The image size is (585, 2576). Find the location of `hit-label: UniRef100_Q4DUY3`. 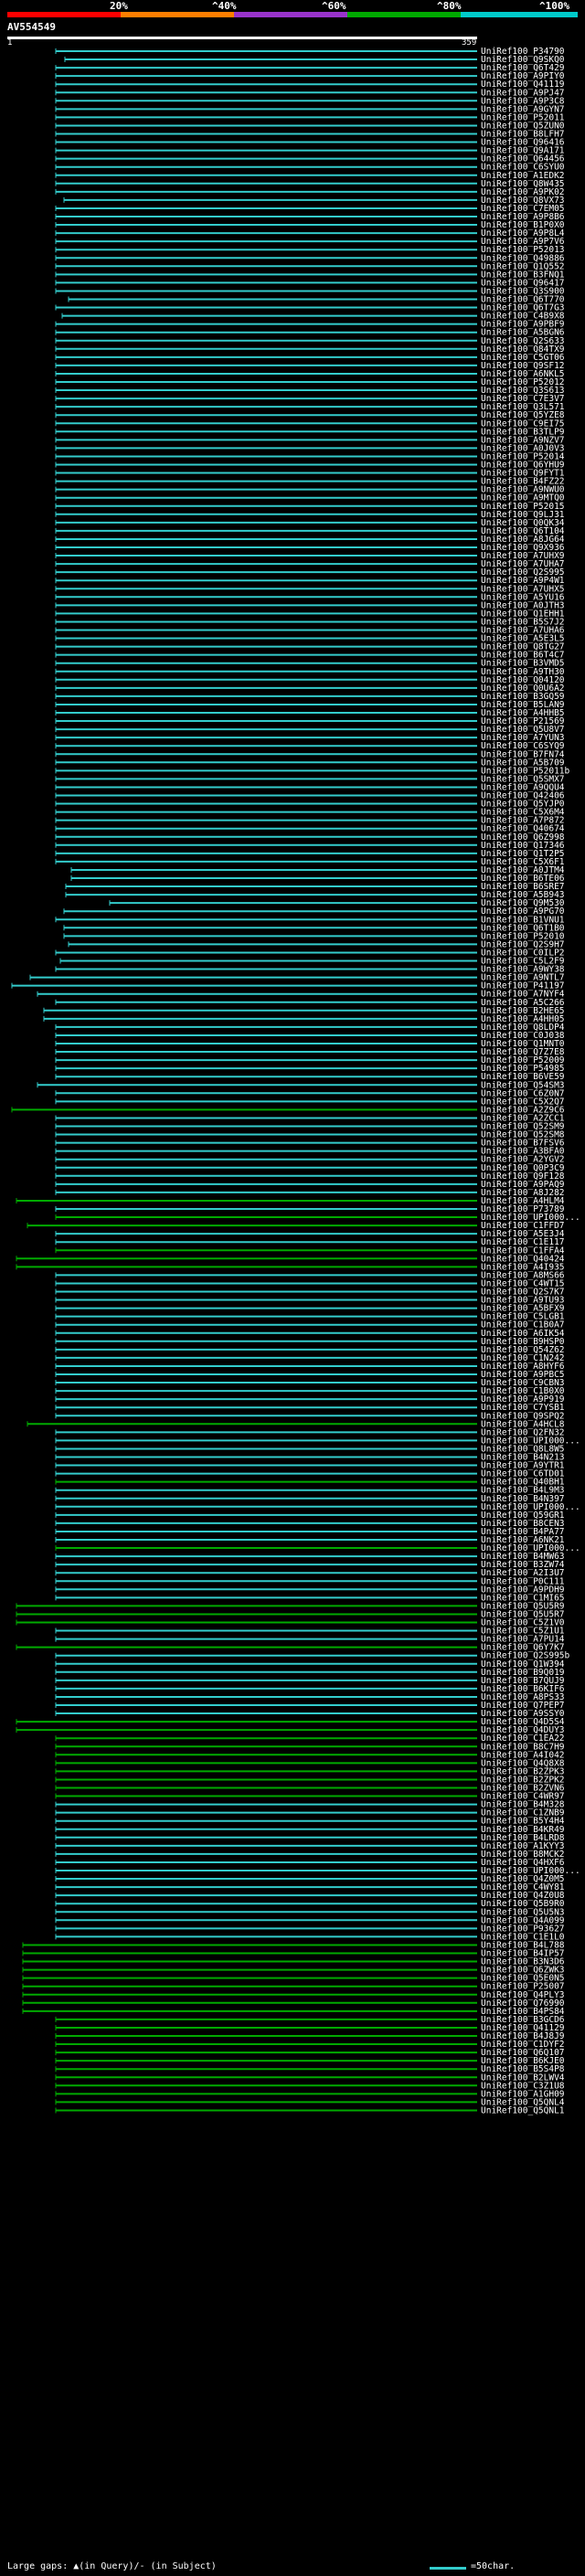

hit-label: UniRef100_Q4DUY3 is located at coordinates (523, 1730).